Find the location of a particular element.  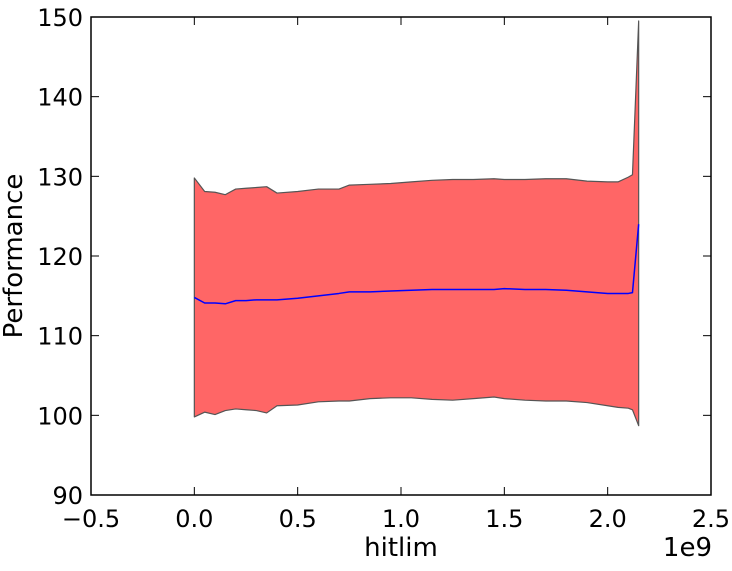

y-tick-label: 90 is located at coordinates (67, 496).